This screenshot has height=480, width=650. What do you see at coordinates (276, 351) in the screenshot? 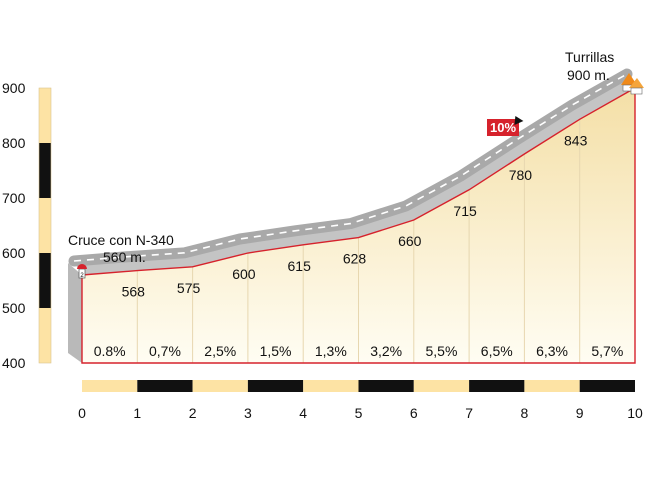
I see `segment-gradient-label: 1,5%` at bounding box center [276, 351].